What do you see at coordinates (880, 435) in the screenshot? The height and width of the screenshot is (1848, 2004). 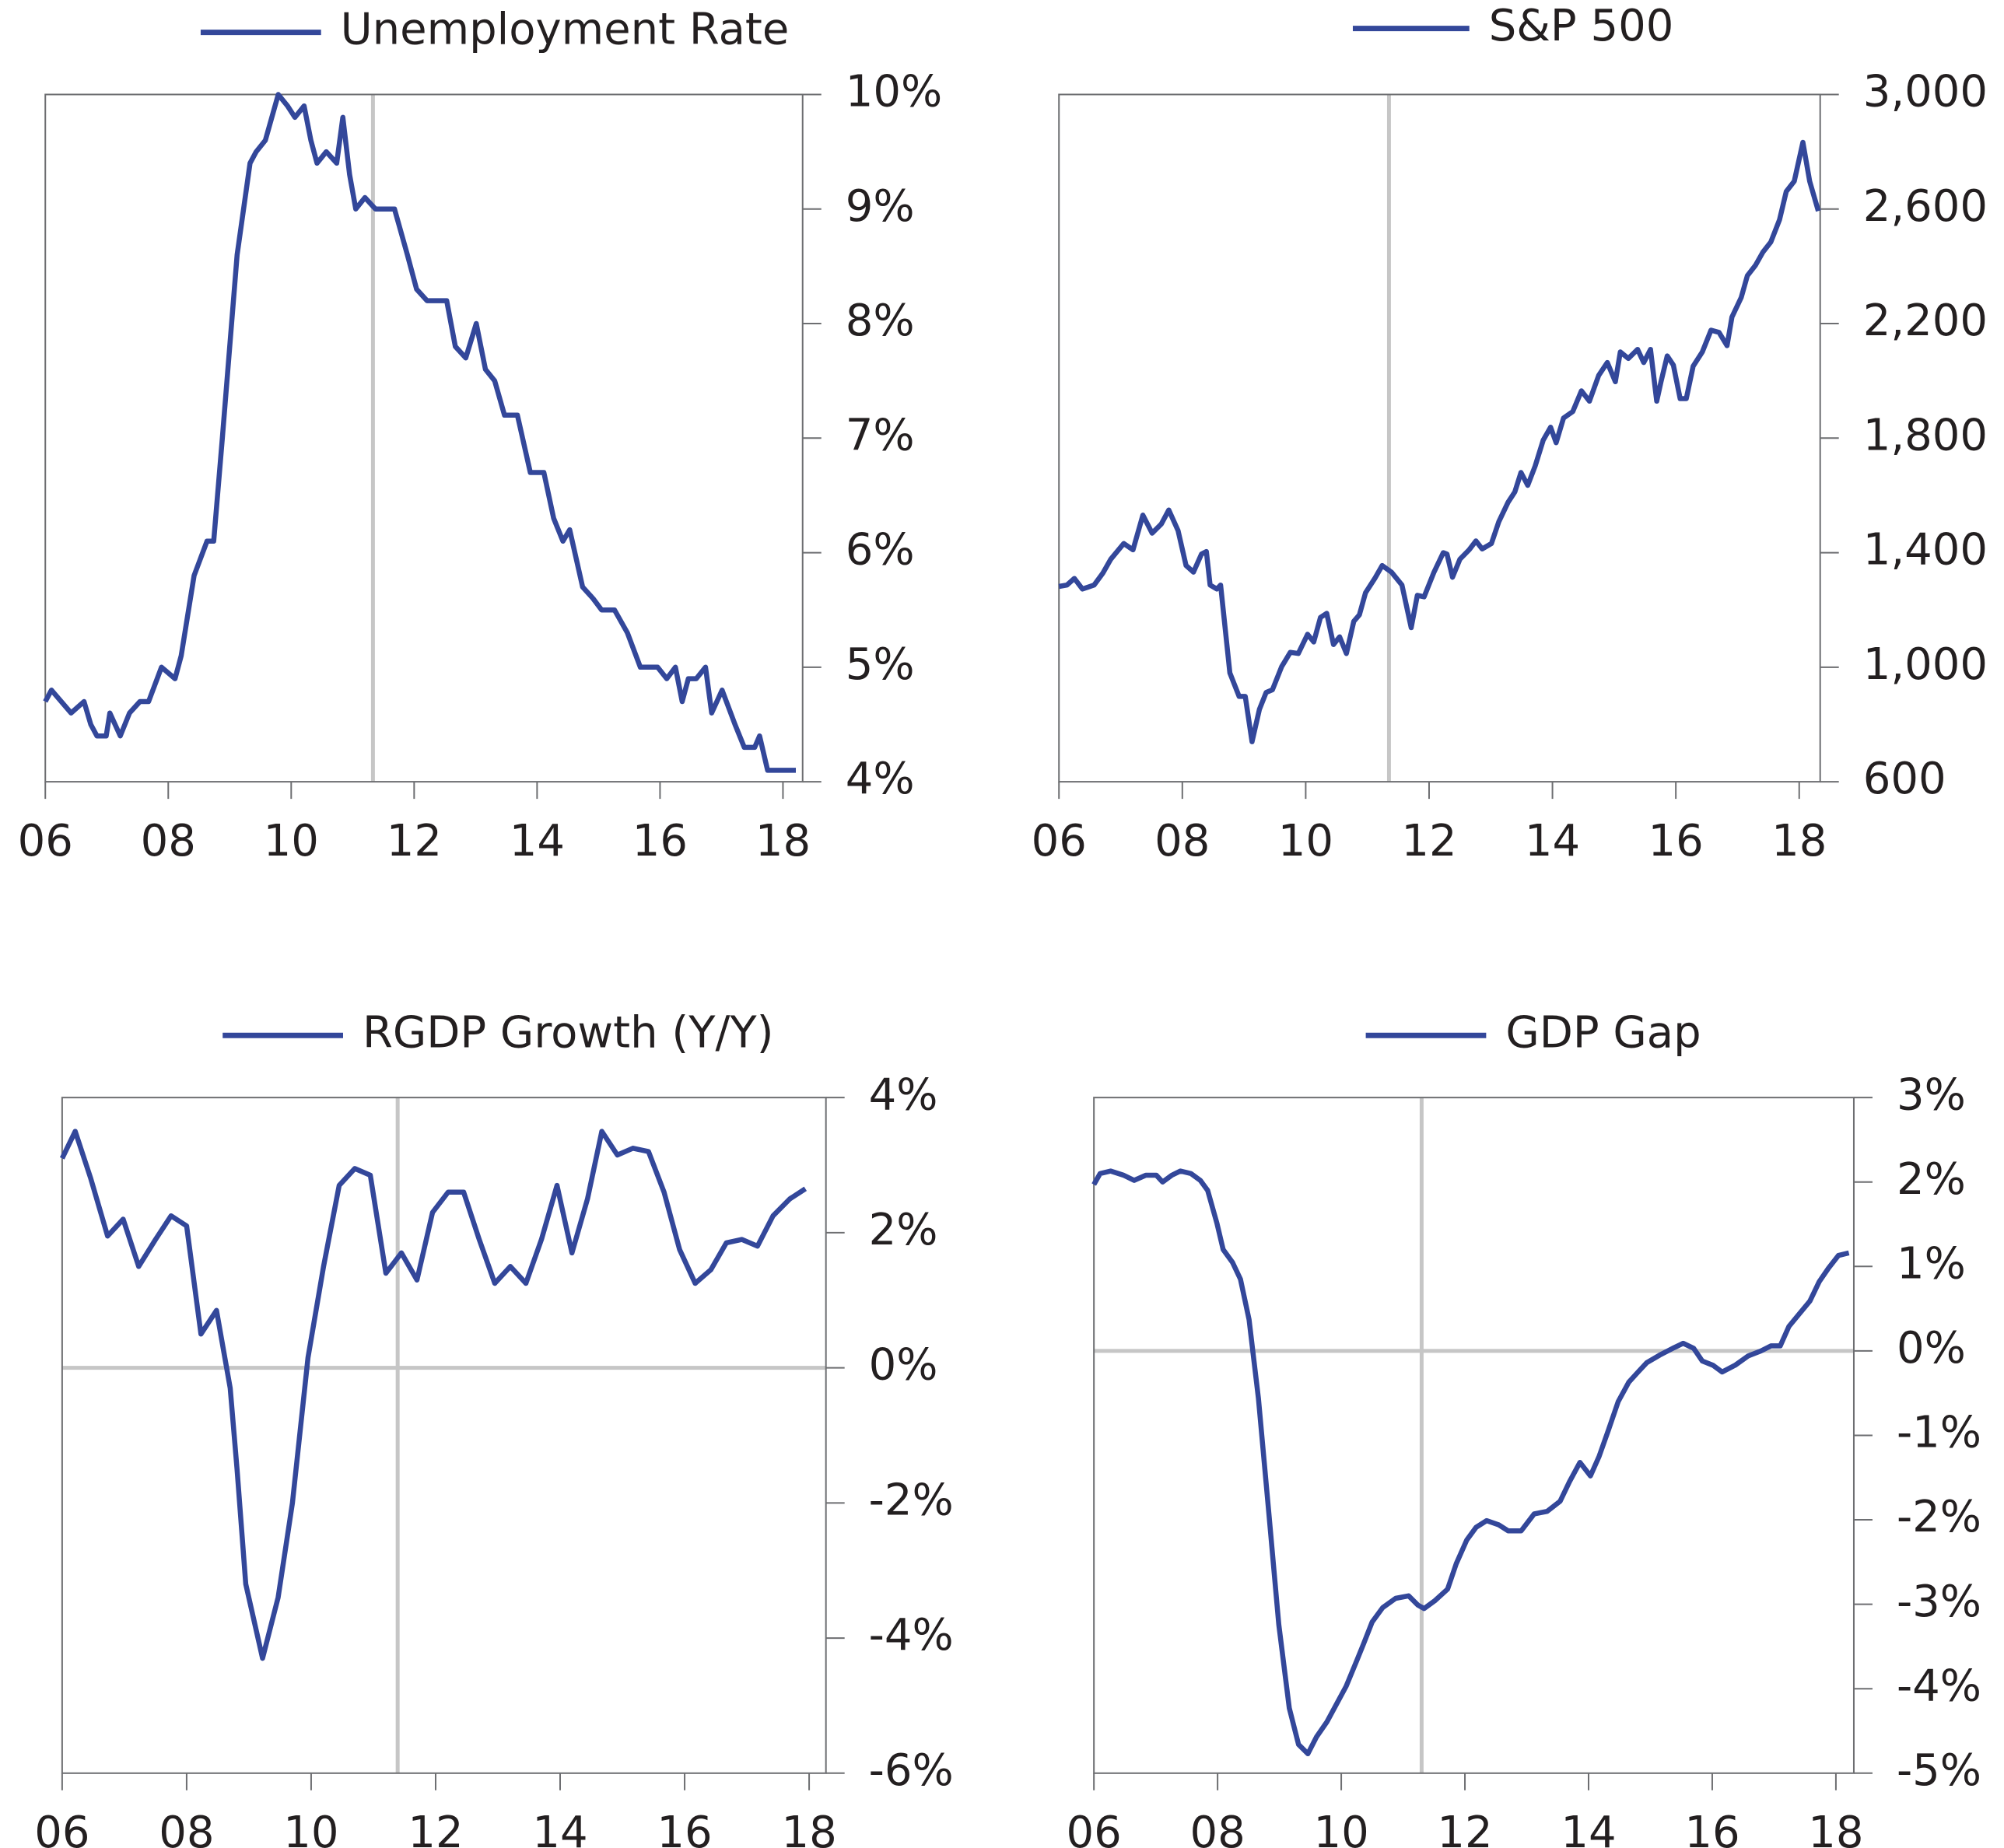 I see `y-tick-label: 7%` at bounding box center [880, 435].